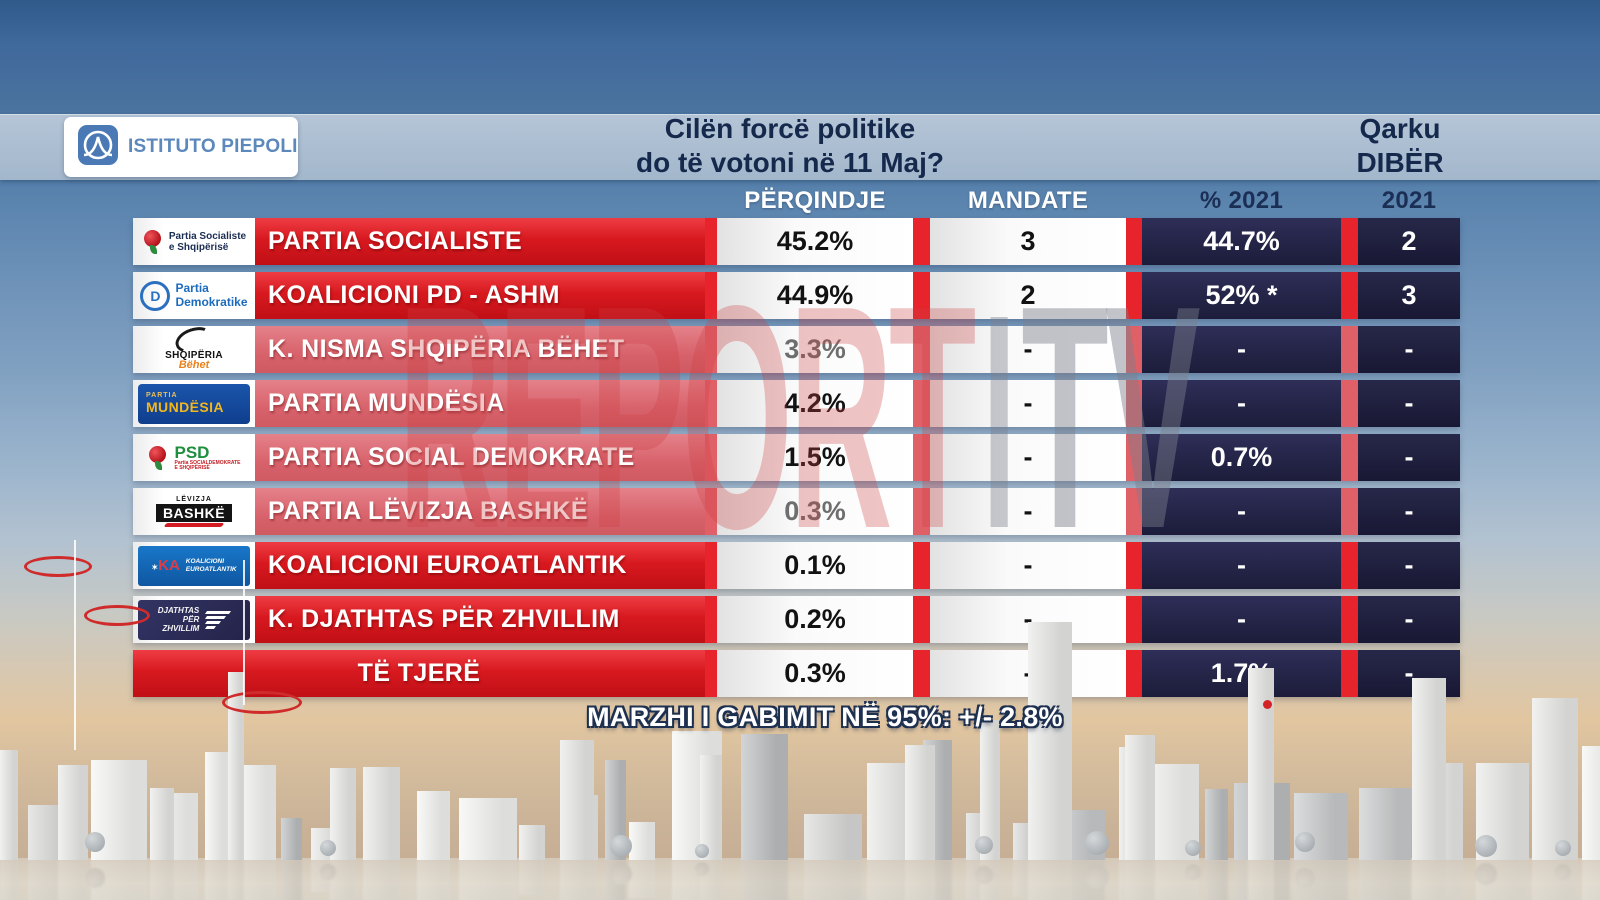 The height and width of the screenshot is (900, 1600). I want to click on year-2021-cell-value: -, so click(1409, 457).